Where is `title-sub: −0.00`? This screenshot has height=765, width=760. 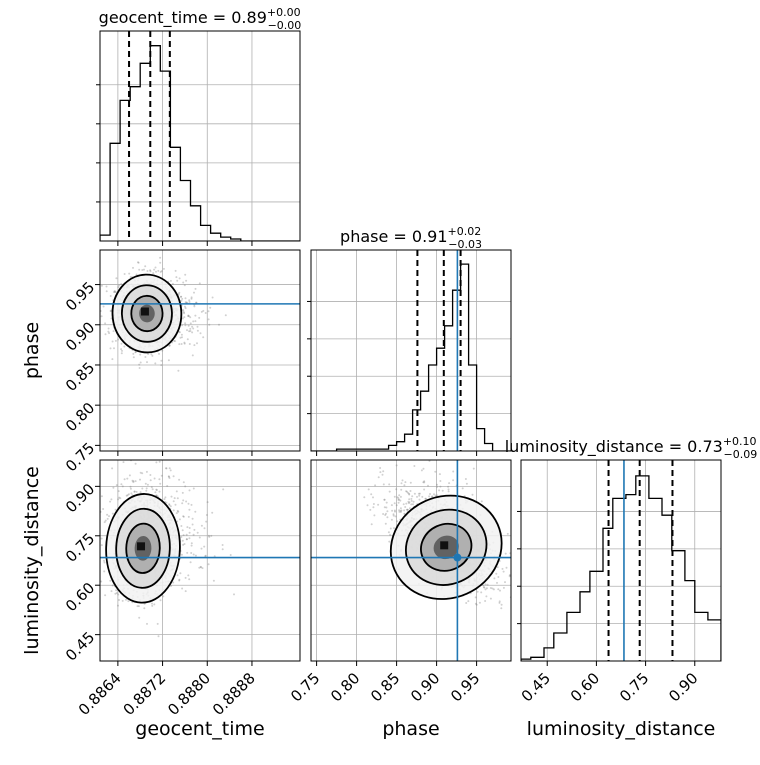
title-sub: −0.00 is located at coordinates (285, 25).